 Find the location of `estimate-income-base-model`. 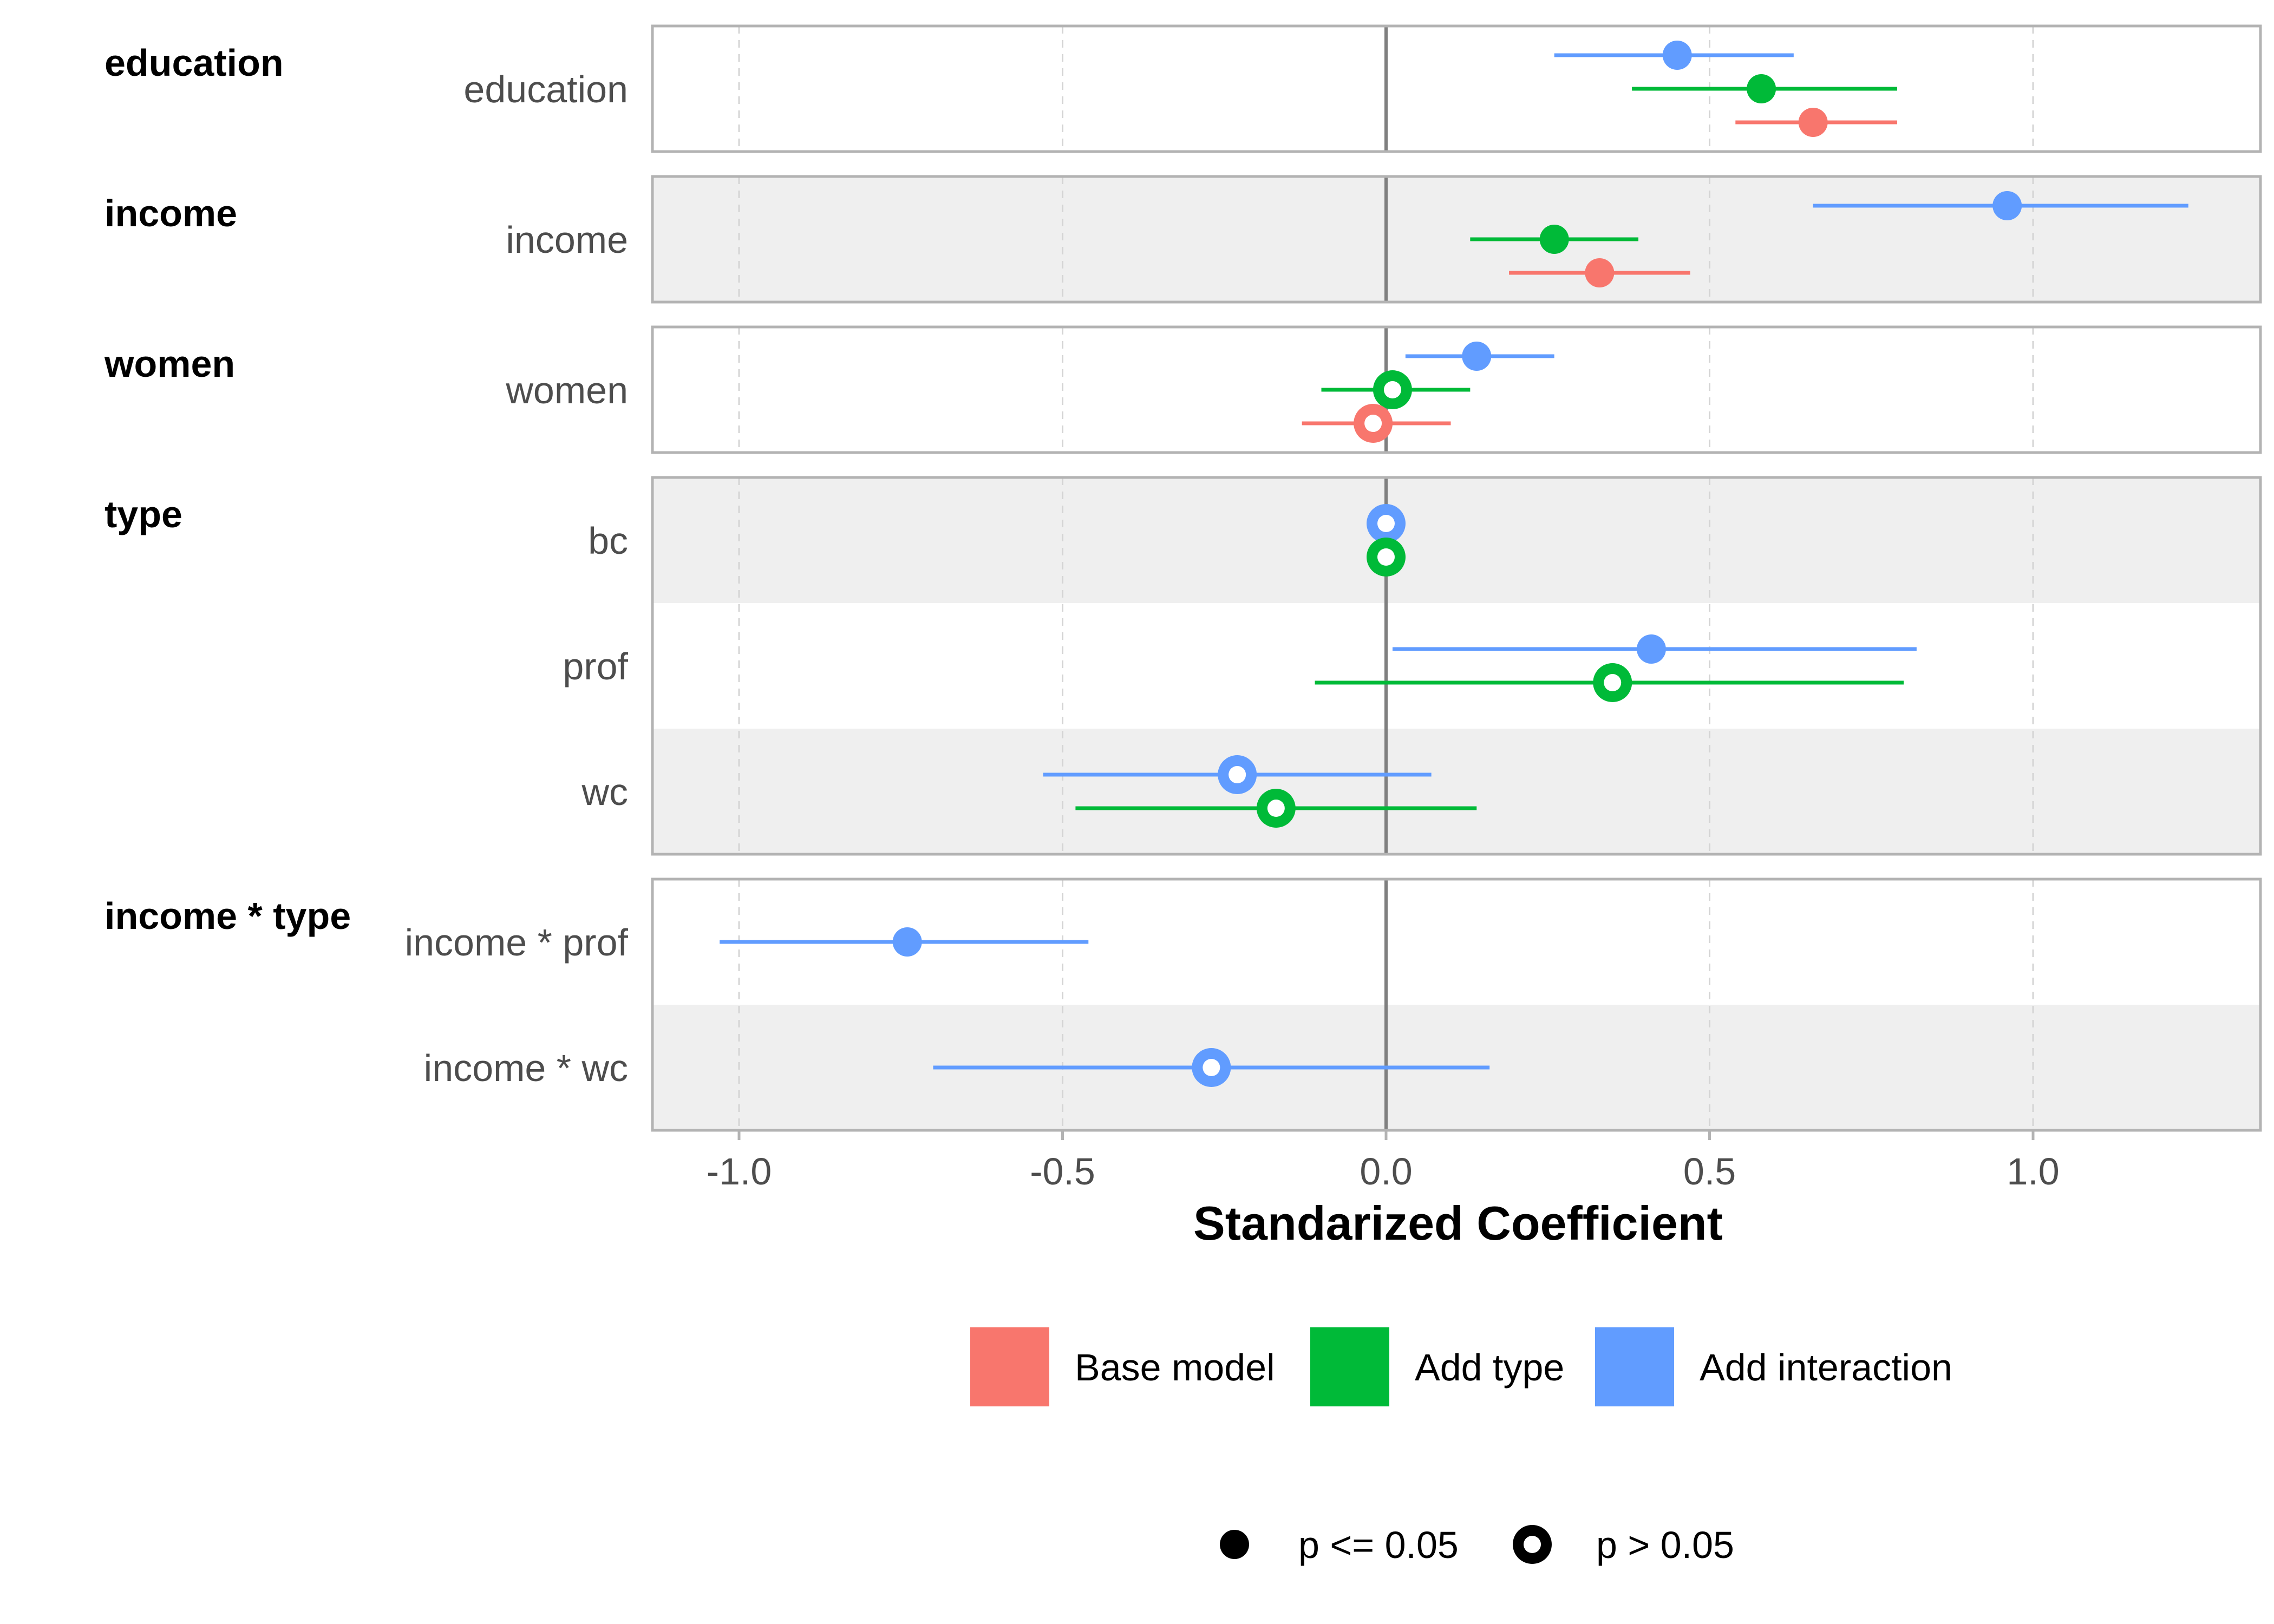

estimate-income-base-model is located at coordinates (1600, 272).